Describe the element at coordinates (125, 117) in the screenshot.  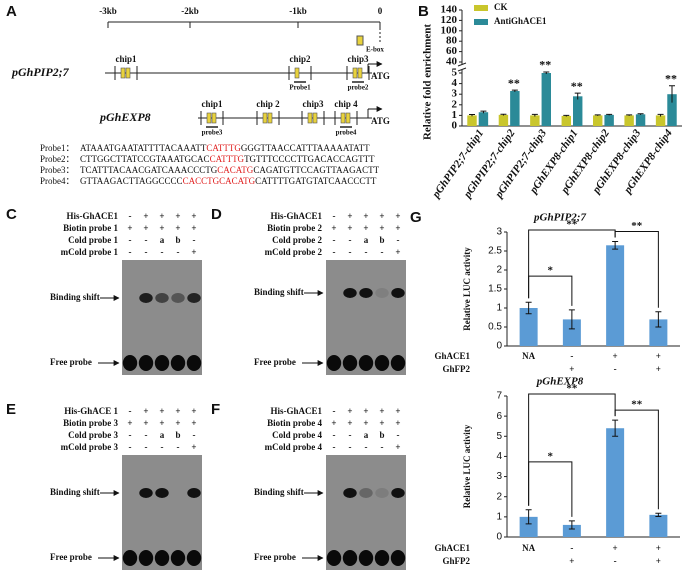
I see `gene-name: pGhEXP8` at that location.